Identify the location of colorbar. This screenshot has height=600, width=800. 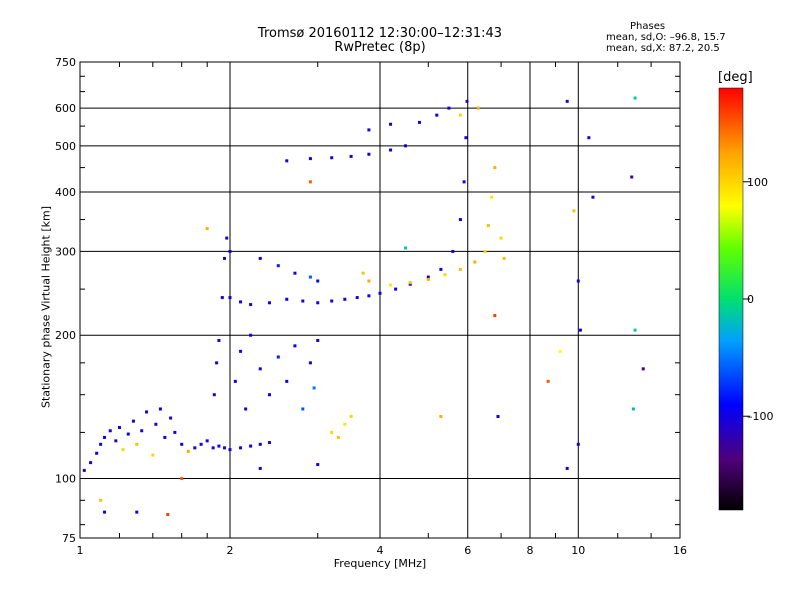
(731, 299).